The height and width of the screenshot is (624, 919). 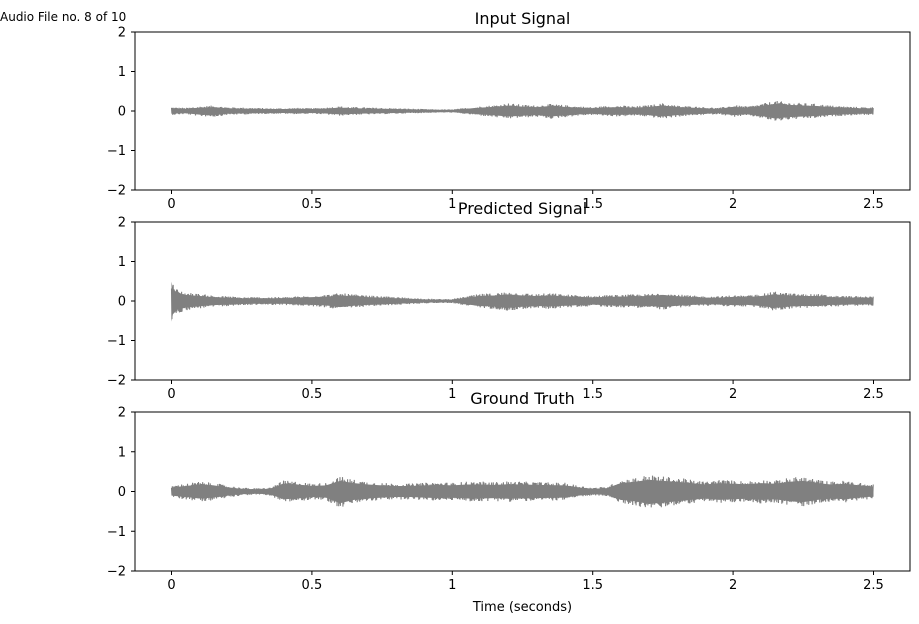 What do you see at coordinates (523, 18) in the screenshot?
I see `subplot-title: Input Signal` at bounding box center [523, 18].